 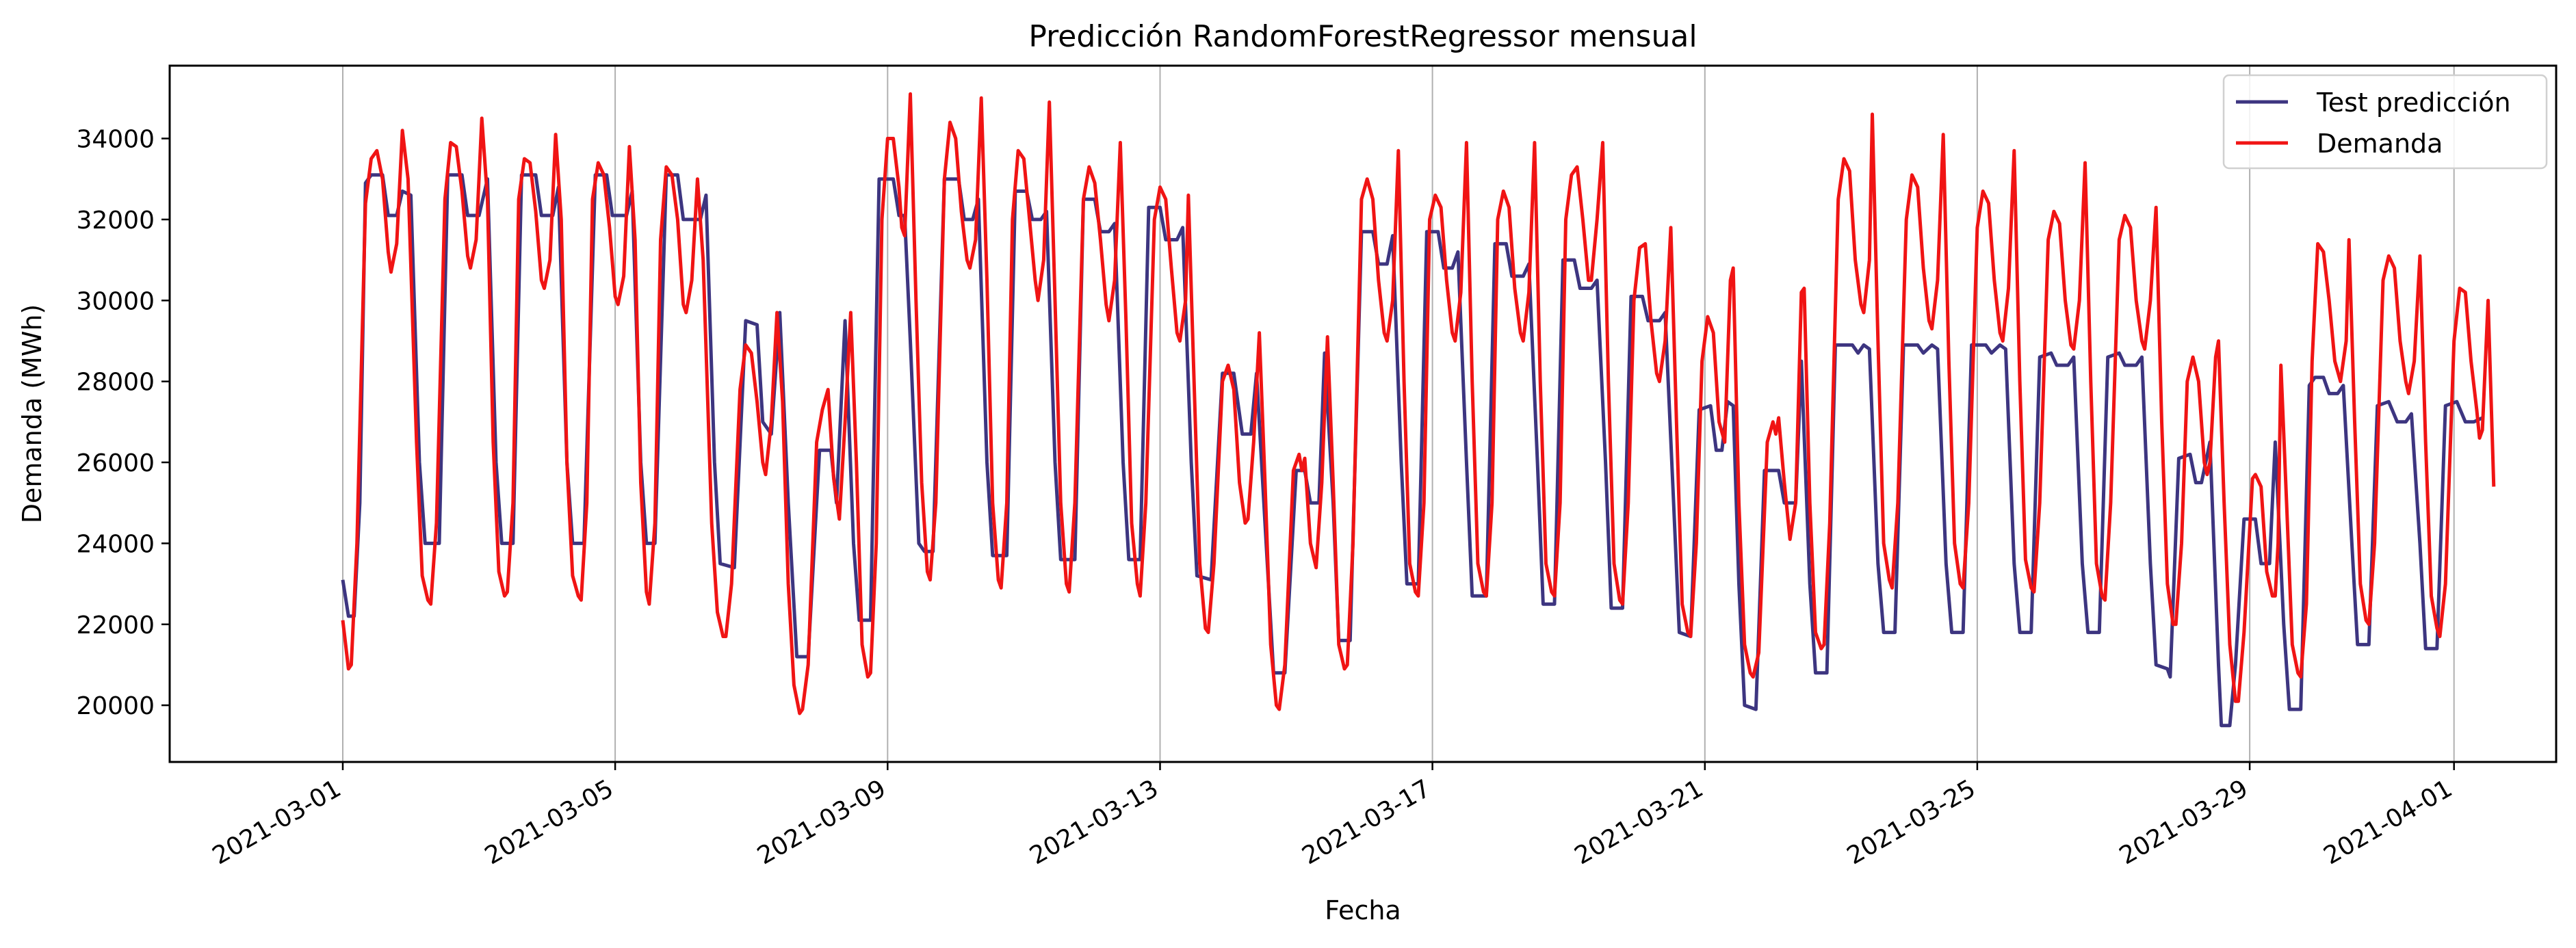 I want to click on legend-box, so click(x=2385, y=122).